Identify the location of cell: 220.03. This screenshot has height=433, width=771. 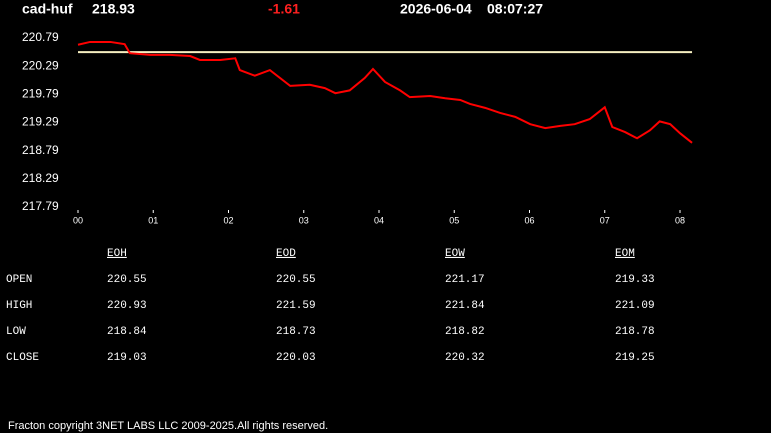
(296, 358).